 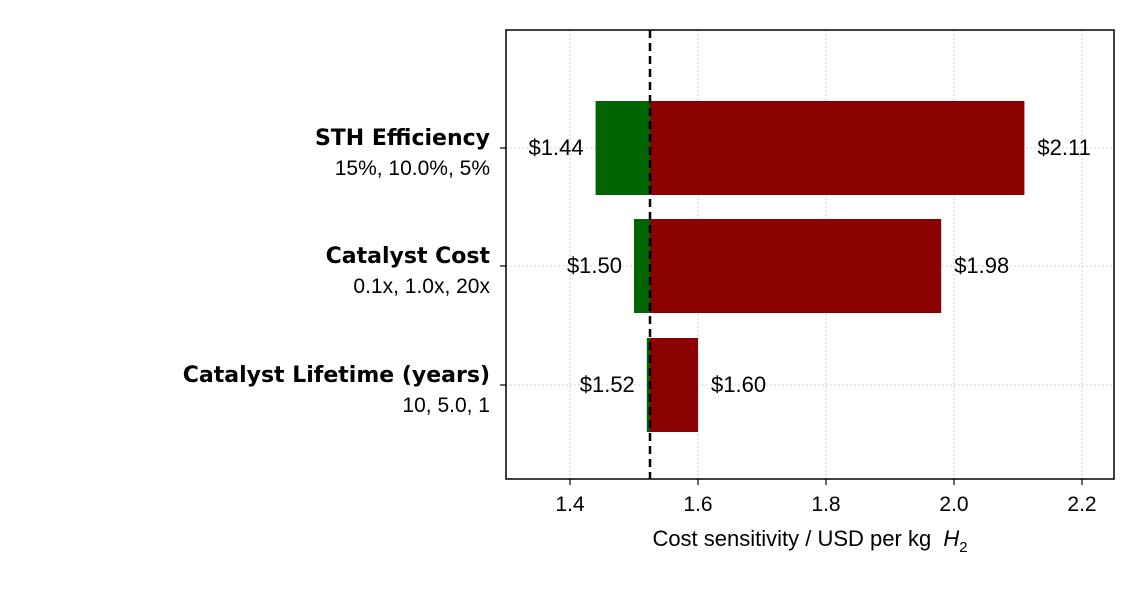 What do you see at coordinates (825, 504) in the screenshot?
I see `x-tick-label: 1.8` at bounding box center [825, 504].